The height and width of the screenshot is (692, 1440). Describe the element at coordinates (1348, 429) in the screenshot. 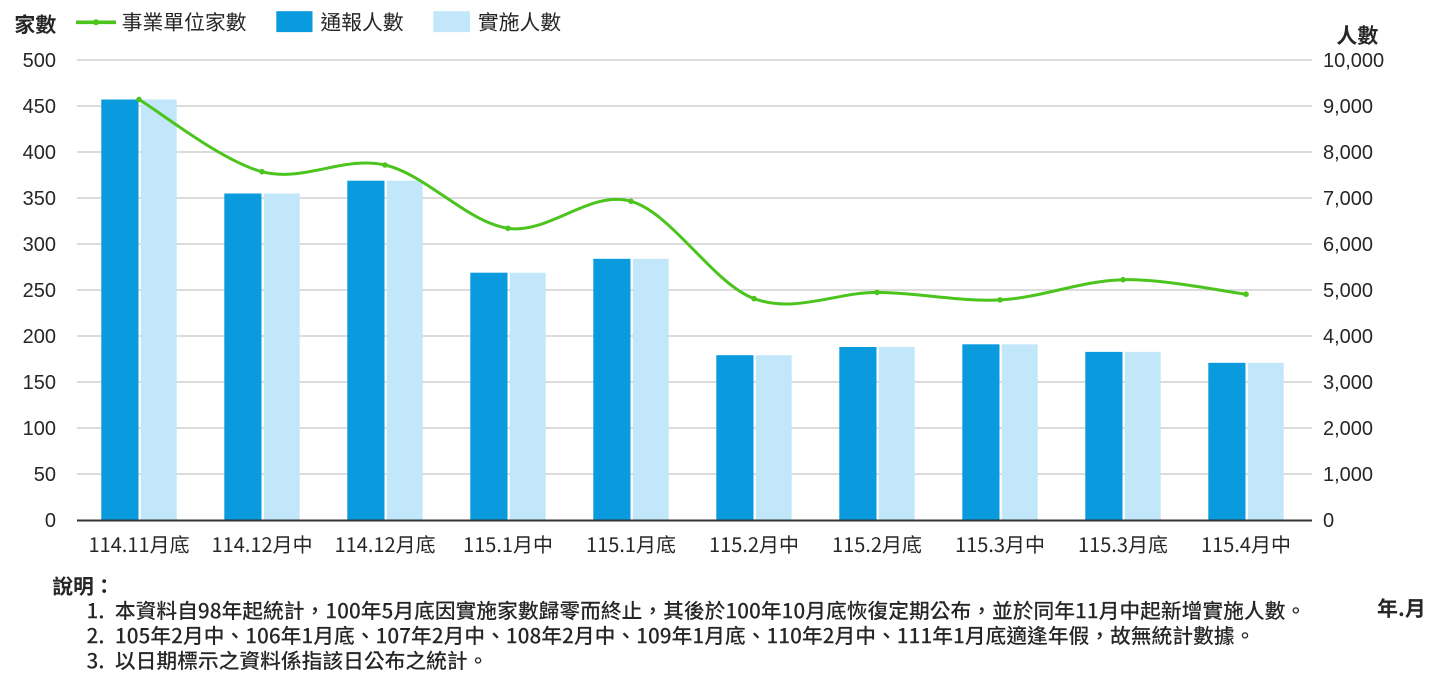

I see `svg-text: 2,000` at that location.